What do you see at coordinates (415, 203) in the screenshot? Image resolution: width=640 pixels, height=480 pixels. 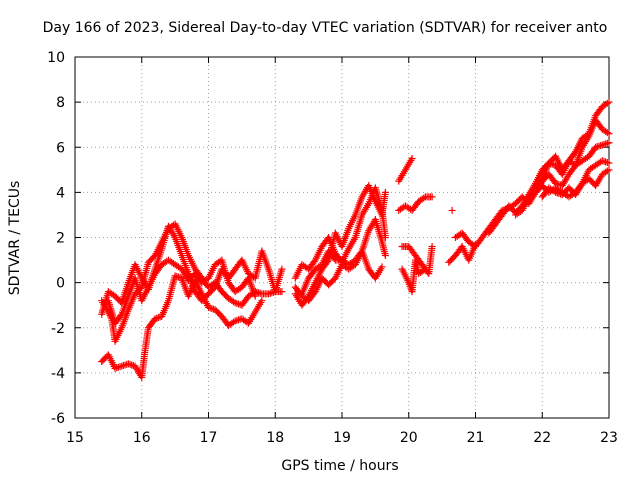 I see `series-s10` at bounding box center [415, 203].